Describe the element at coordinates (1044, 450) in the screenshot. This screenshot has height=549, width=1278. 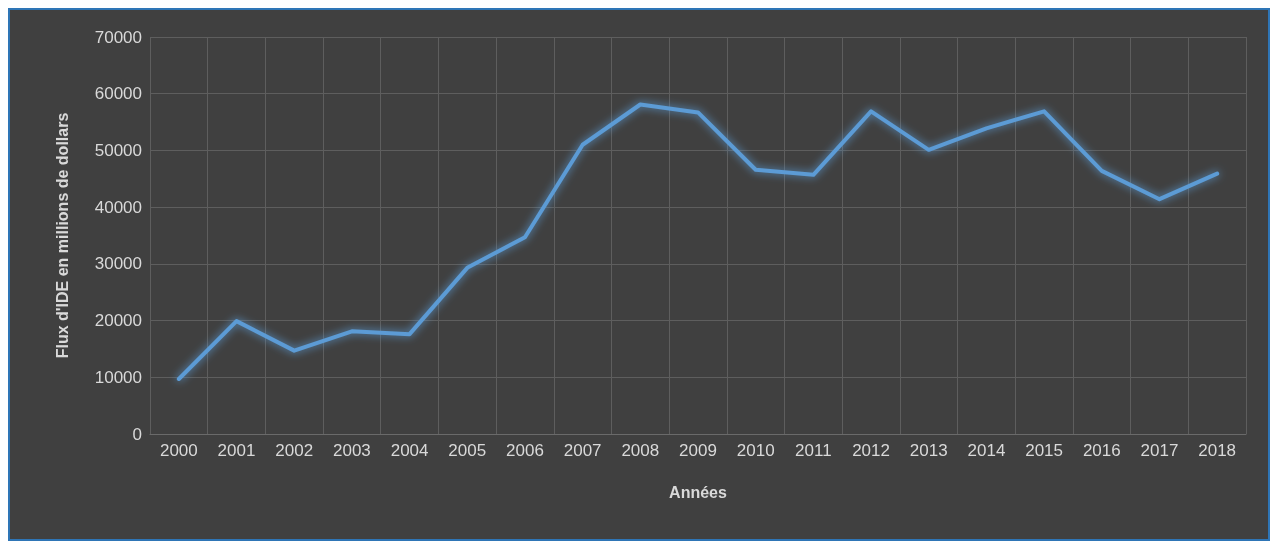
I see `x-tick-label: 2015` at that location.